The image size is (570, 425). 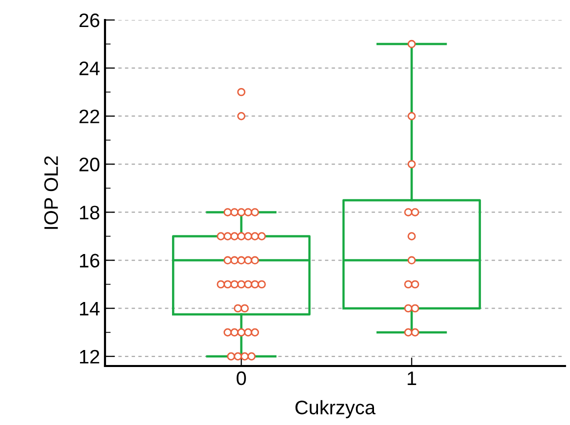 What do you see at coordinates (241, 378) in the screenshot?
I see `x-tick-label: 0` at bounding box center [241, 378].